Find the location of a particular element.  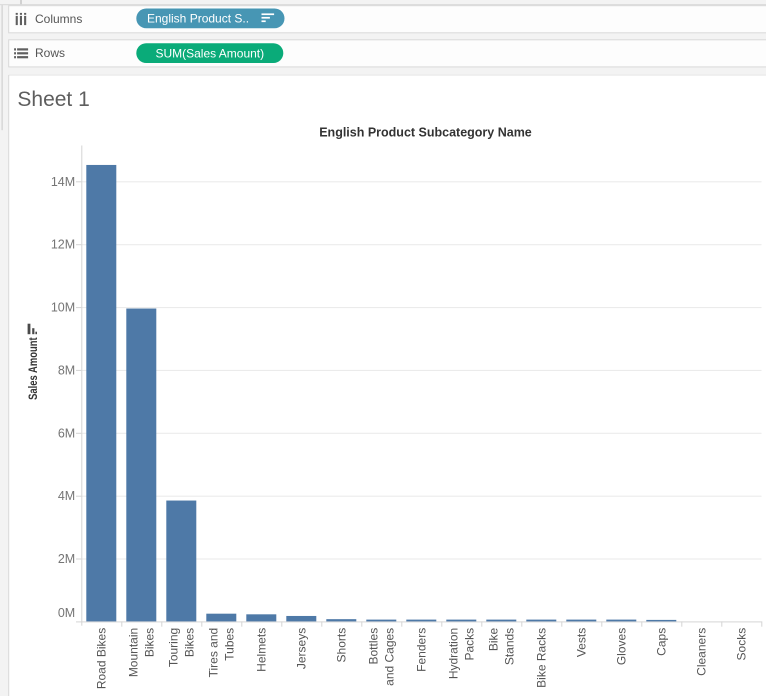

svg-text: Cleaners is located at coordinates (702, 652).